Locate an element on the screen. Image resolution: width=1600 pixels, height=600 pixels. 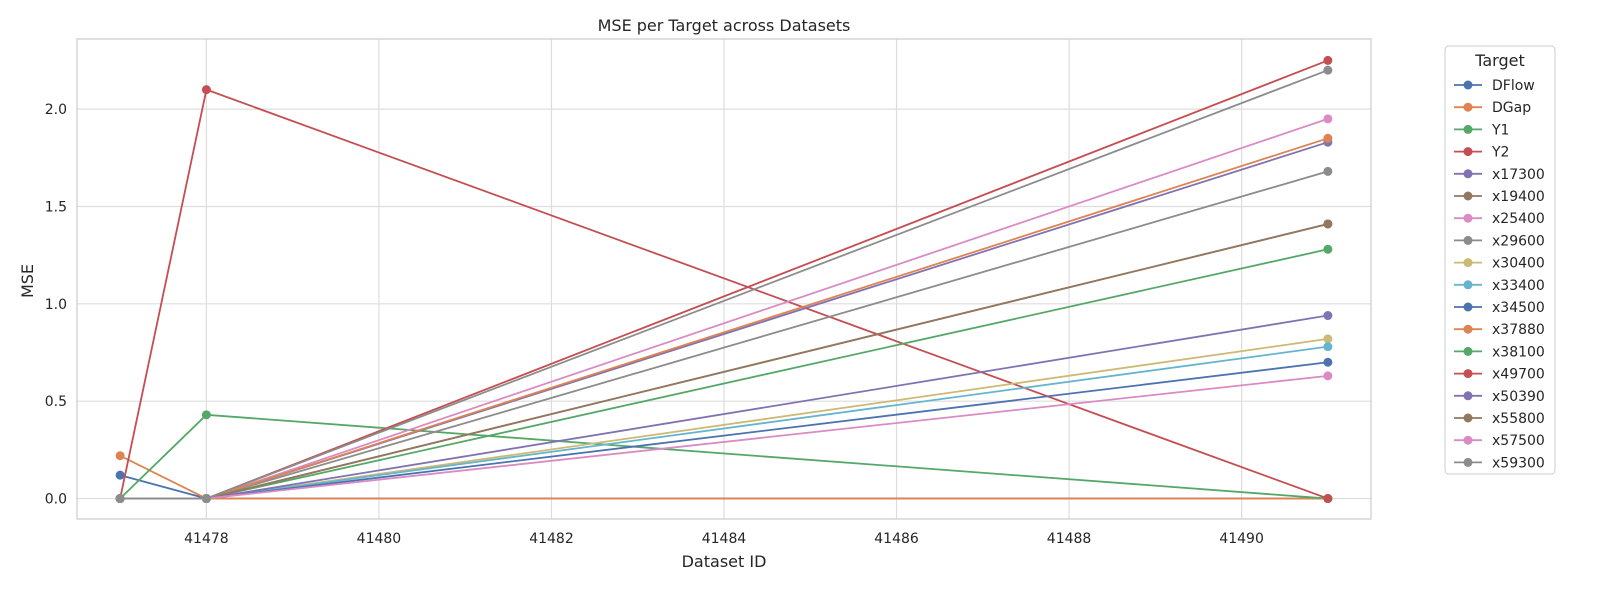
legend-label: x33400 is located at coordinates (1518, 286).